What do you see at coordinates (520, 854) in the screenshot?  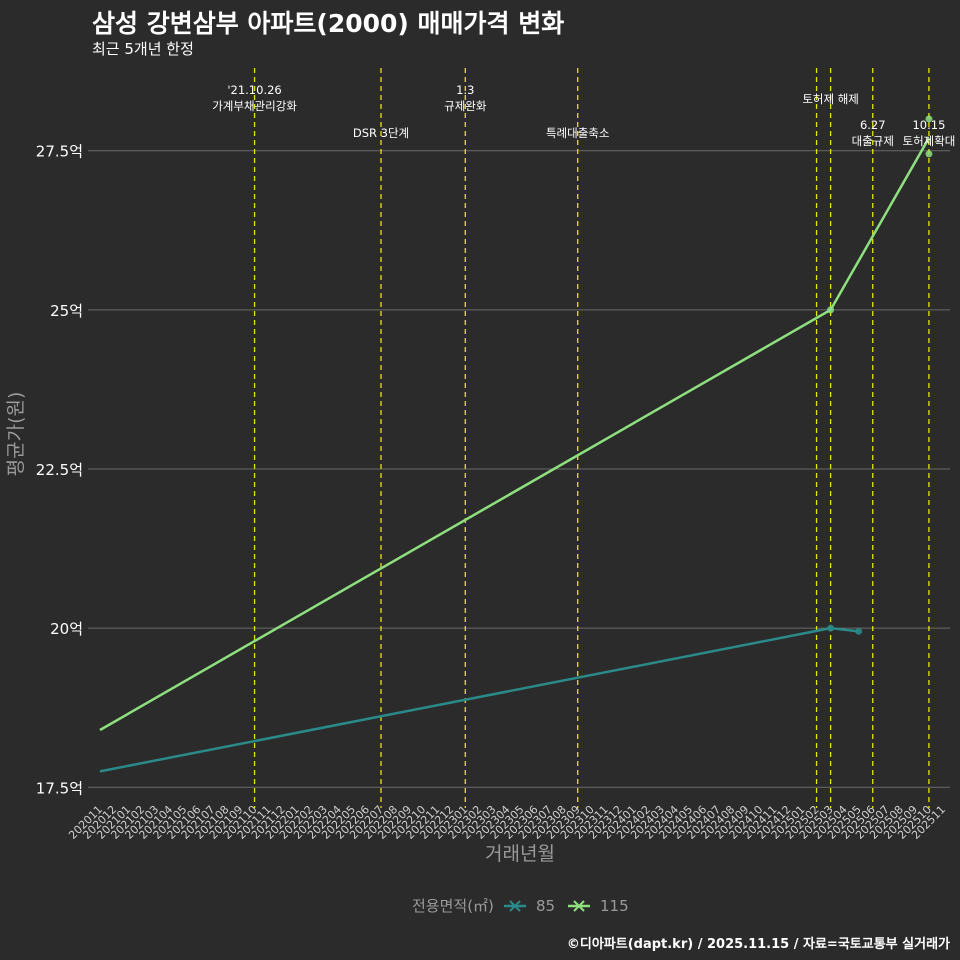 I see `x-axis-title: 거래년월` at bounding box center [520, 854].